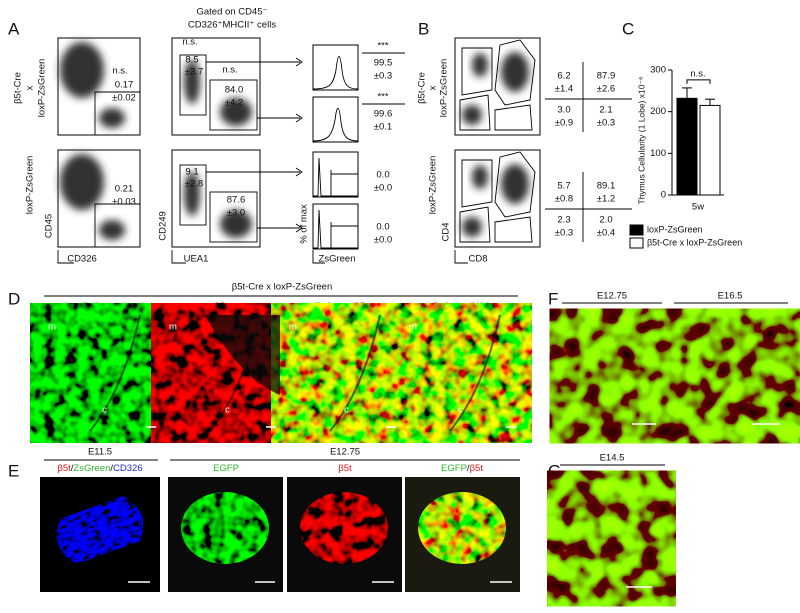 This screenshot has width=800, height=613. What do you see at coordinates (563, 186) in the screenshot?
I see `quadrant-value: 5.7` at bounding box center [563, 186].